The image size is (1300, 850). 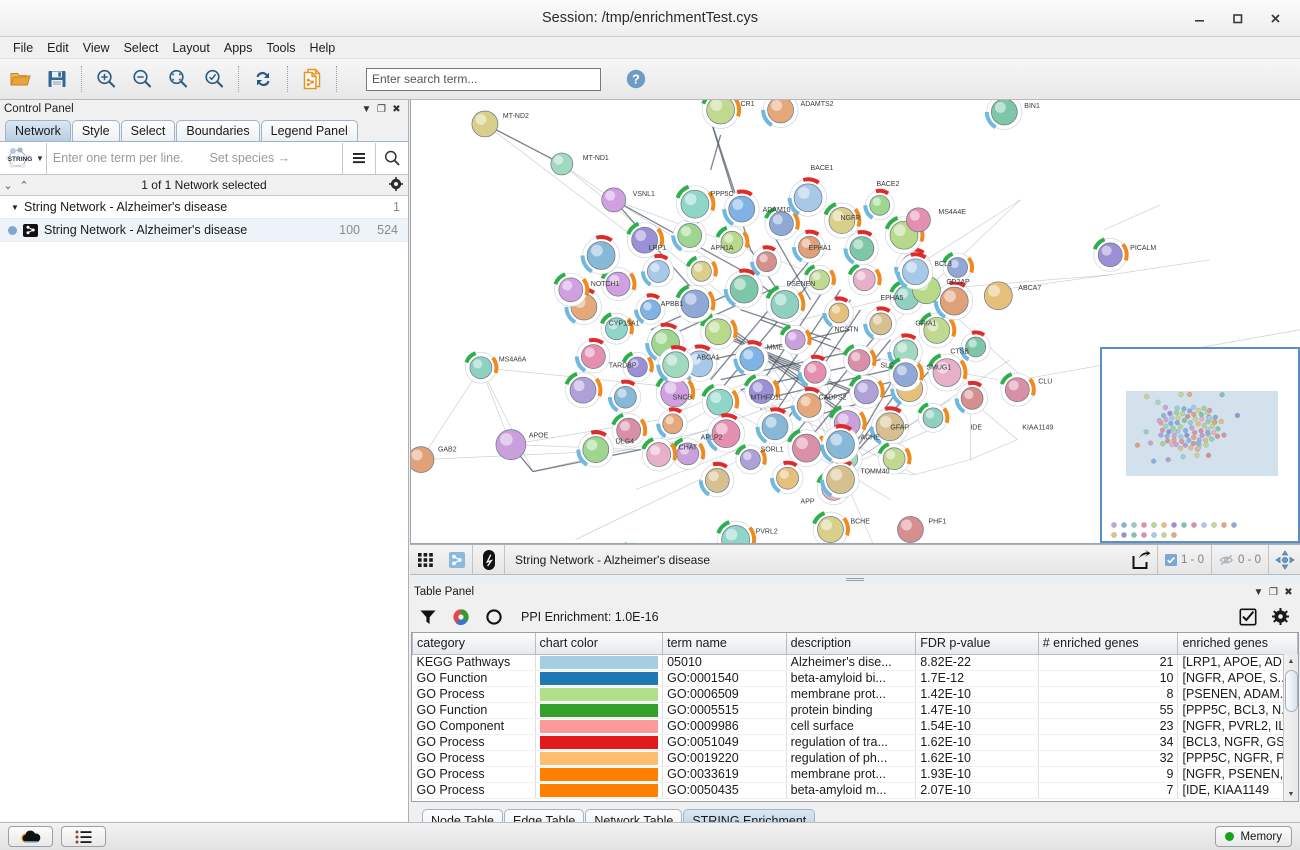 I want to click on zoom-selected-icon, so click(x=214, y=79).